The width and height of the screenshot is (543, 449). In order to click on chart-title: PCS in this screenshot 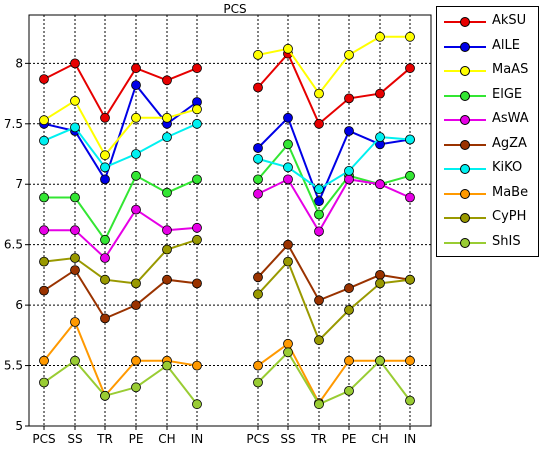, I will do `click(234, 9)`.